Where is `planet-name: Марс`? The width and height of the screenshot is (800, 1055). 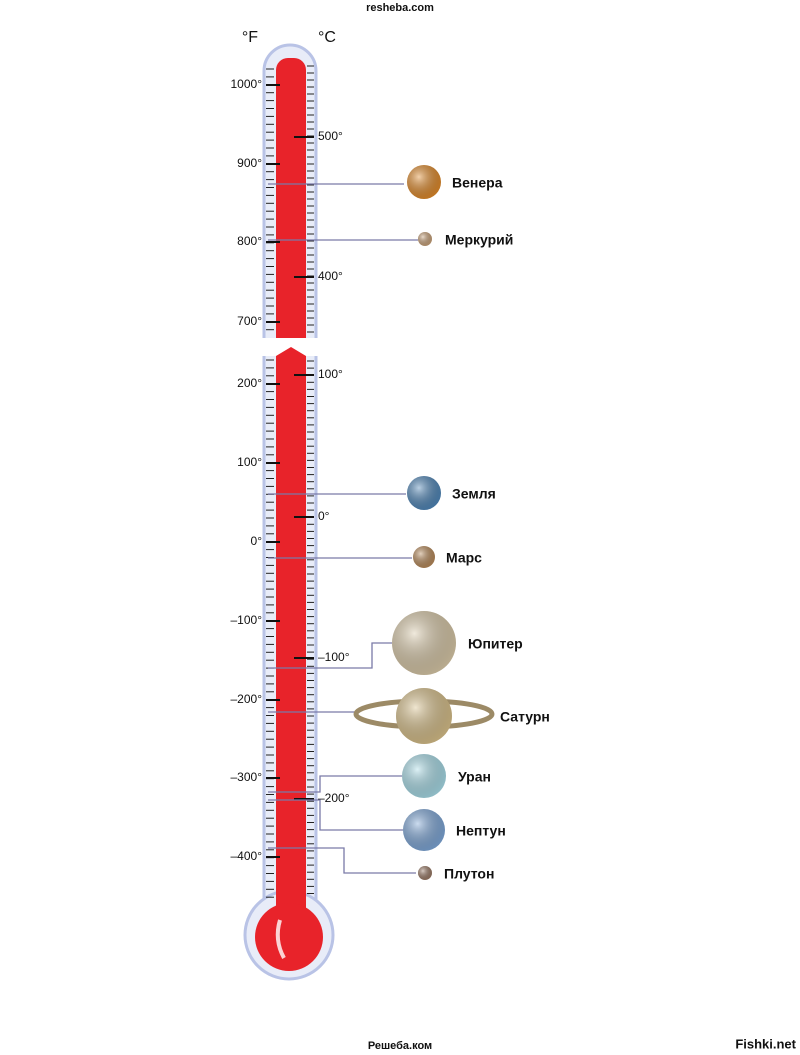 planet-name: Марс is located at coordinates (464, 558).